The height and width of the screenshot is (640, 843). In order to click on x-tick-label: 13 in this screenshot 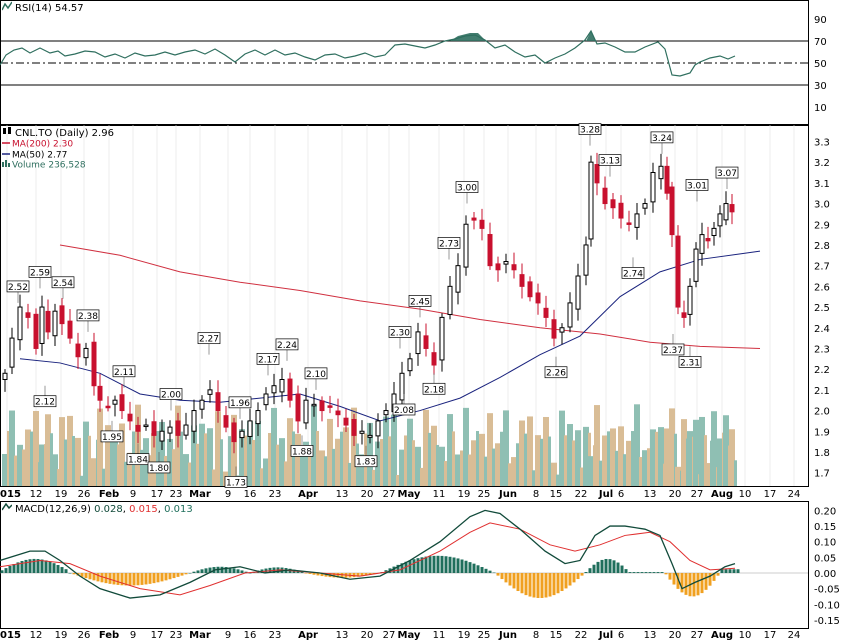, I will do `click(342, 494)`.